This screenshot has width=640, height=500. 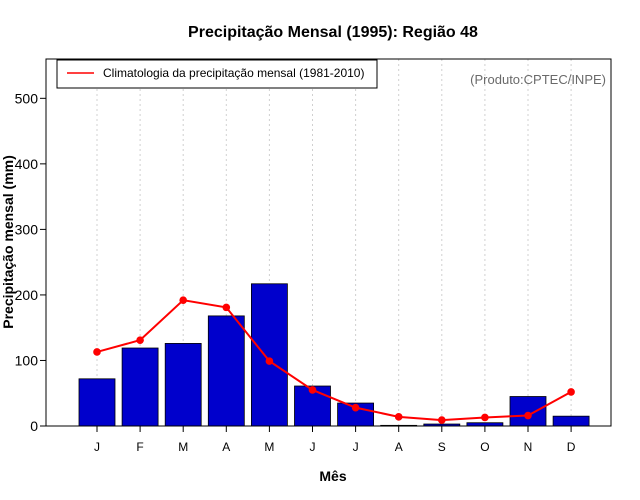 What do you see at coordinates (34, 426) in the screenshot?
I see `y-tick-label: 0` at bounding box center [34, 426].